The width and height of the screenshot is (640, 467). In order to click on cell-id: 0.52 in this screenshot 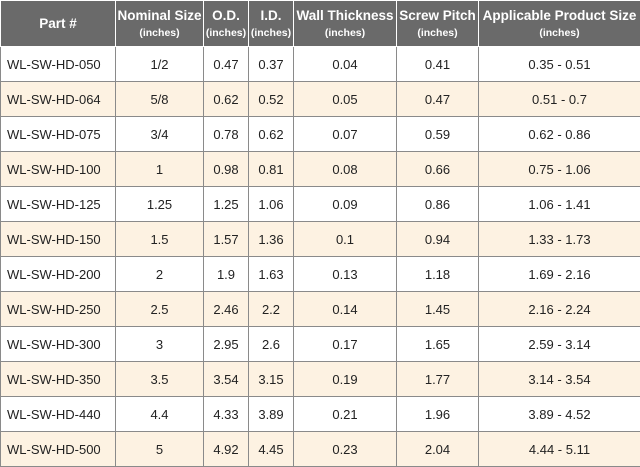, I will do `click(271, 99)`.